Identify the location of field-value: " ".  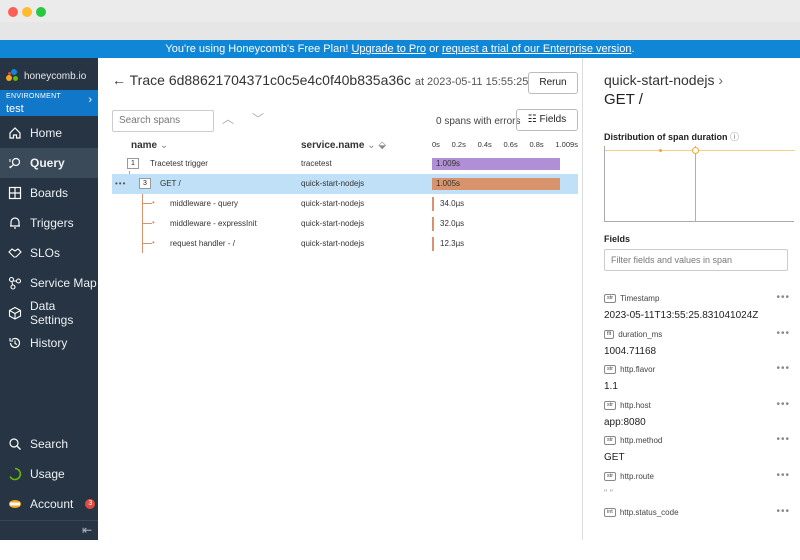
(608, 493).